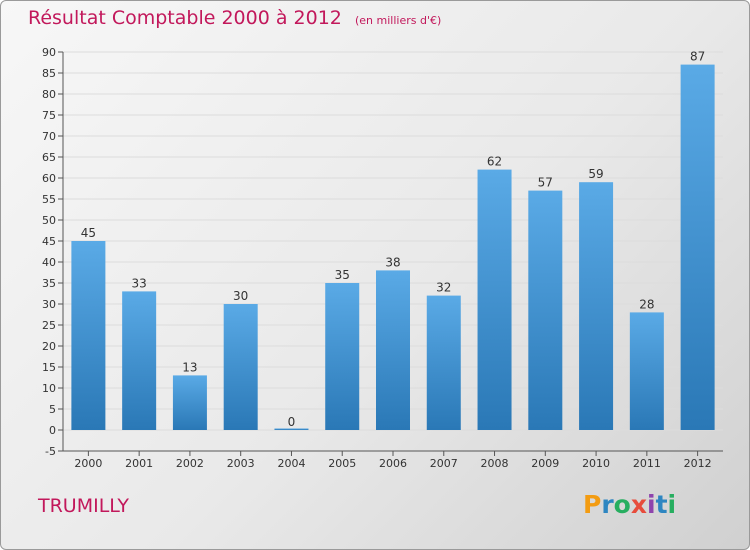 This screenshot has width=750, height=550. What do you see at coordinates (49, 73) in the screenshot?
I see `y-tick-label: 85` at bounding box center [49, 73].